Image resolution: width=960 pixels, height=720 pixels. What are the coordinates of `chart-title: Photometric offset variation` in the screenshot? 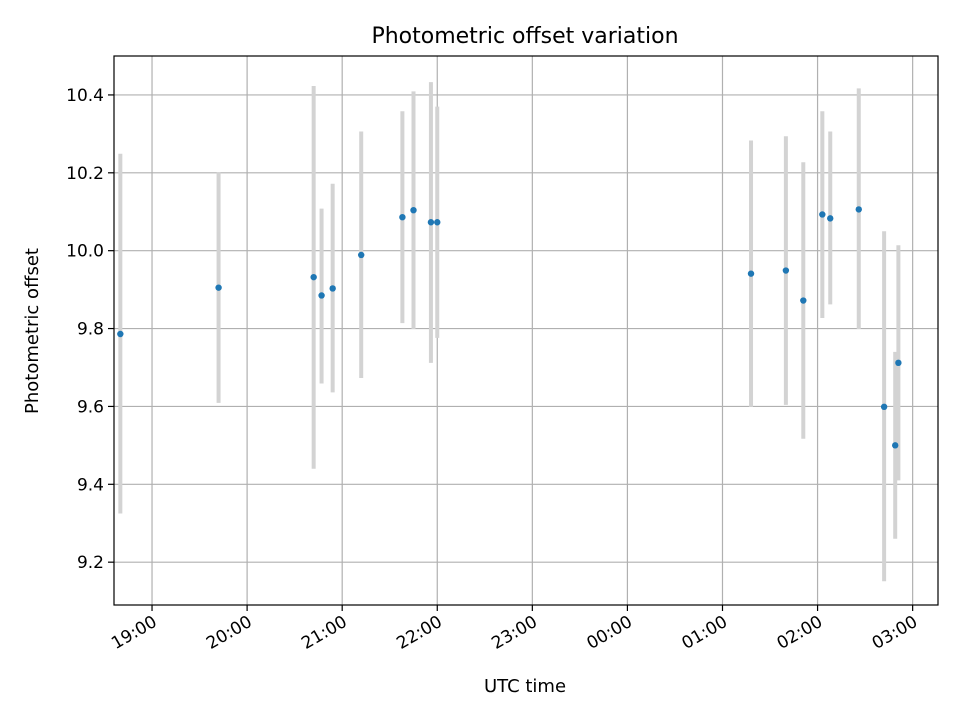 It's located at (524, 36).